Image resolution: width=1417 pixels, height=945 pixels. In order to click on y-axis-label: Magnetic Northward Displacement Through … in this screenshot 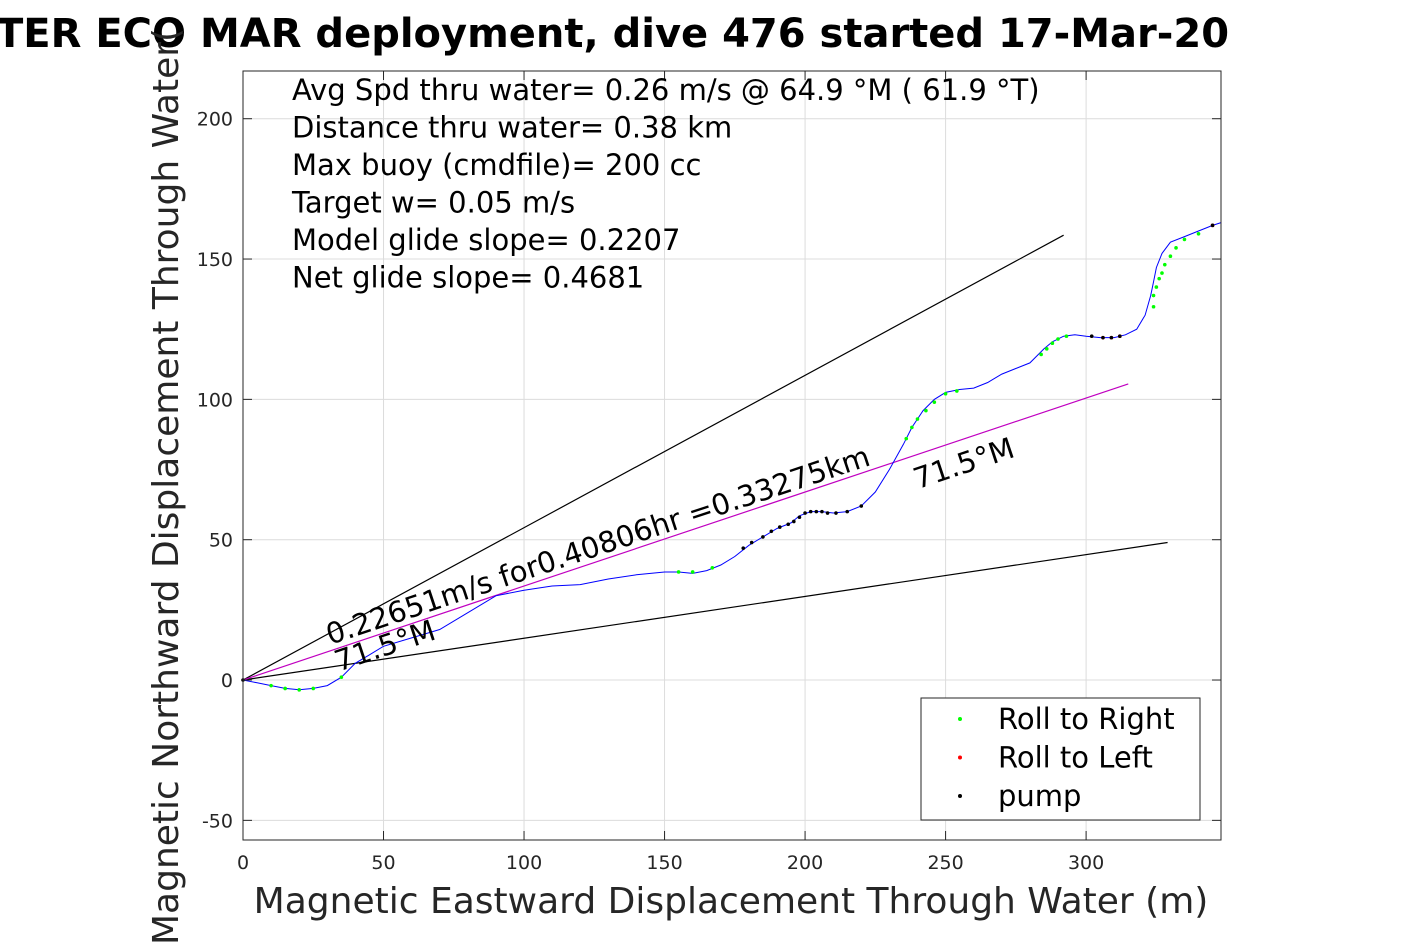, I will do `click(166, 486)`.